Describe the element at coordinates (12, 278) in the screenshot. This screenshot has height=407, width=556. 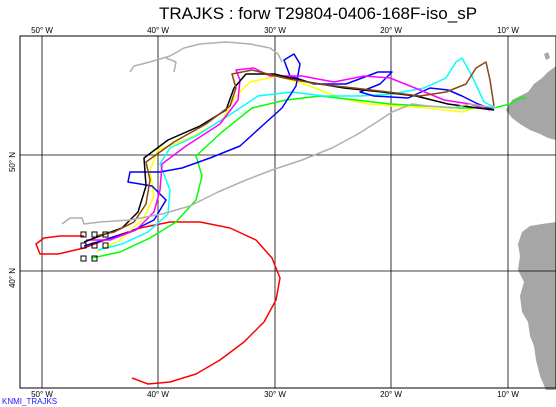
I see `lat-tick-2: 40° N` at that location.